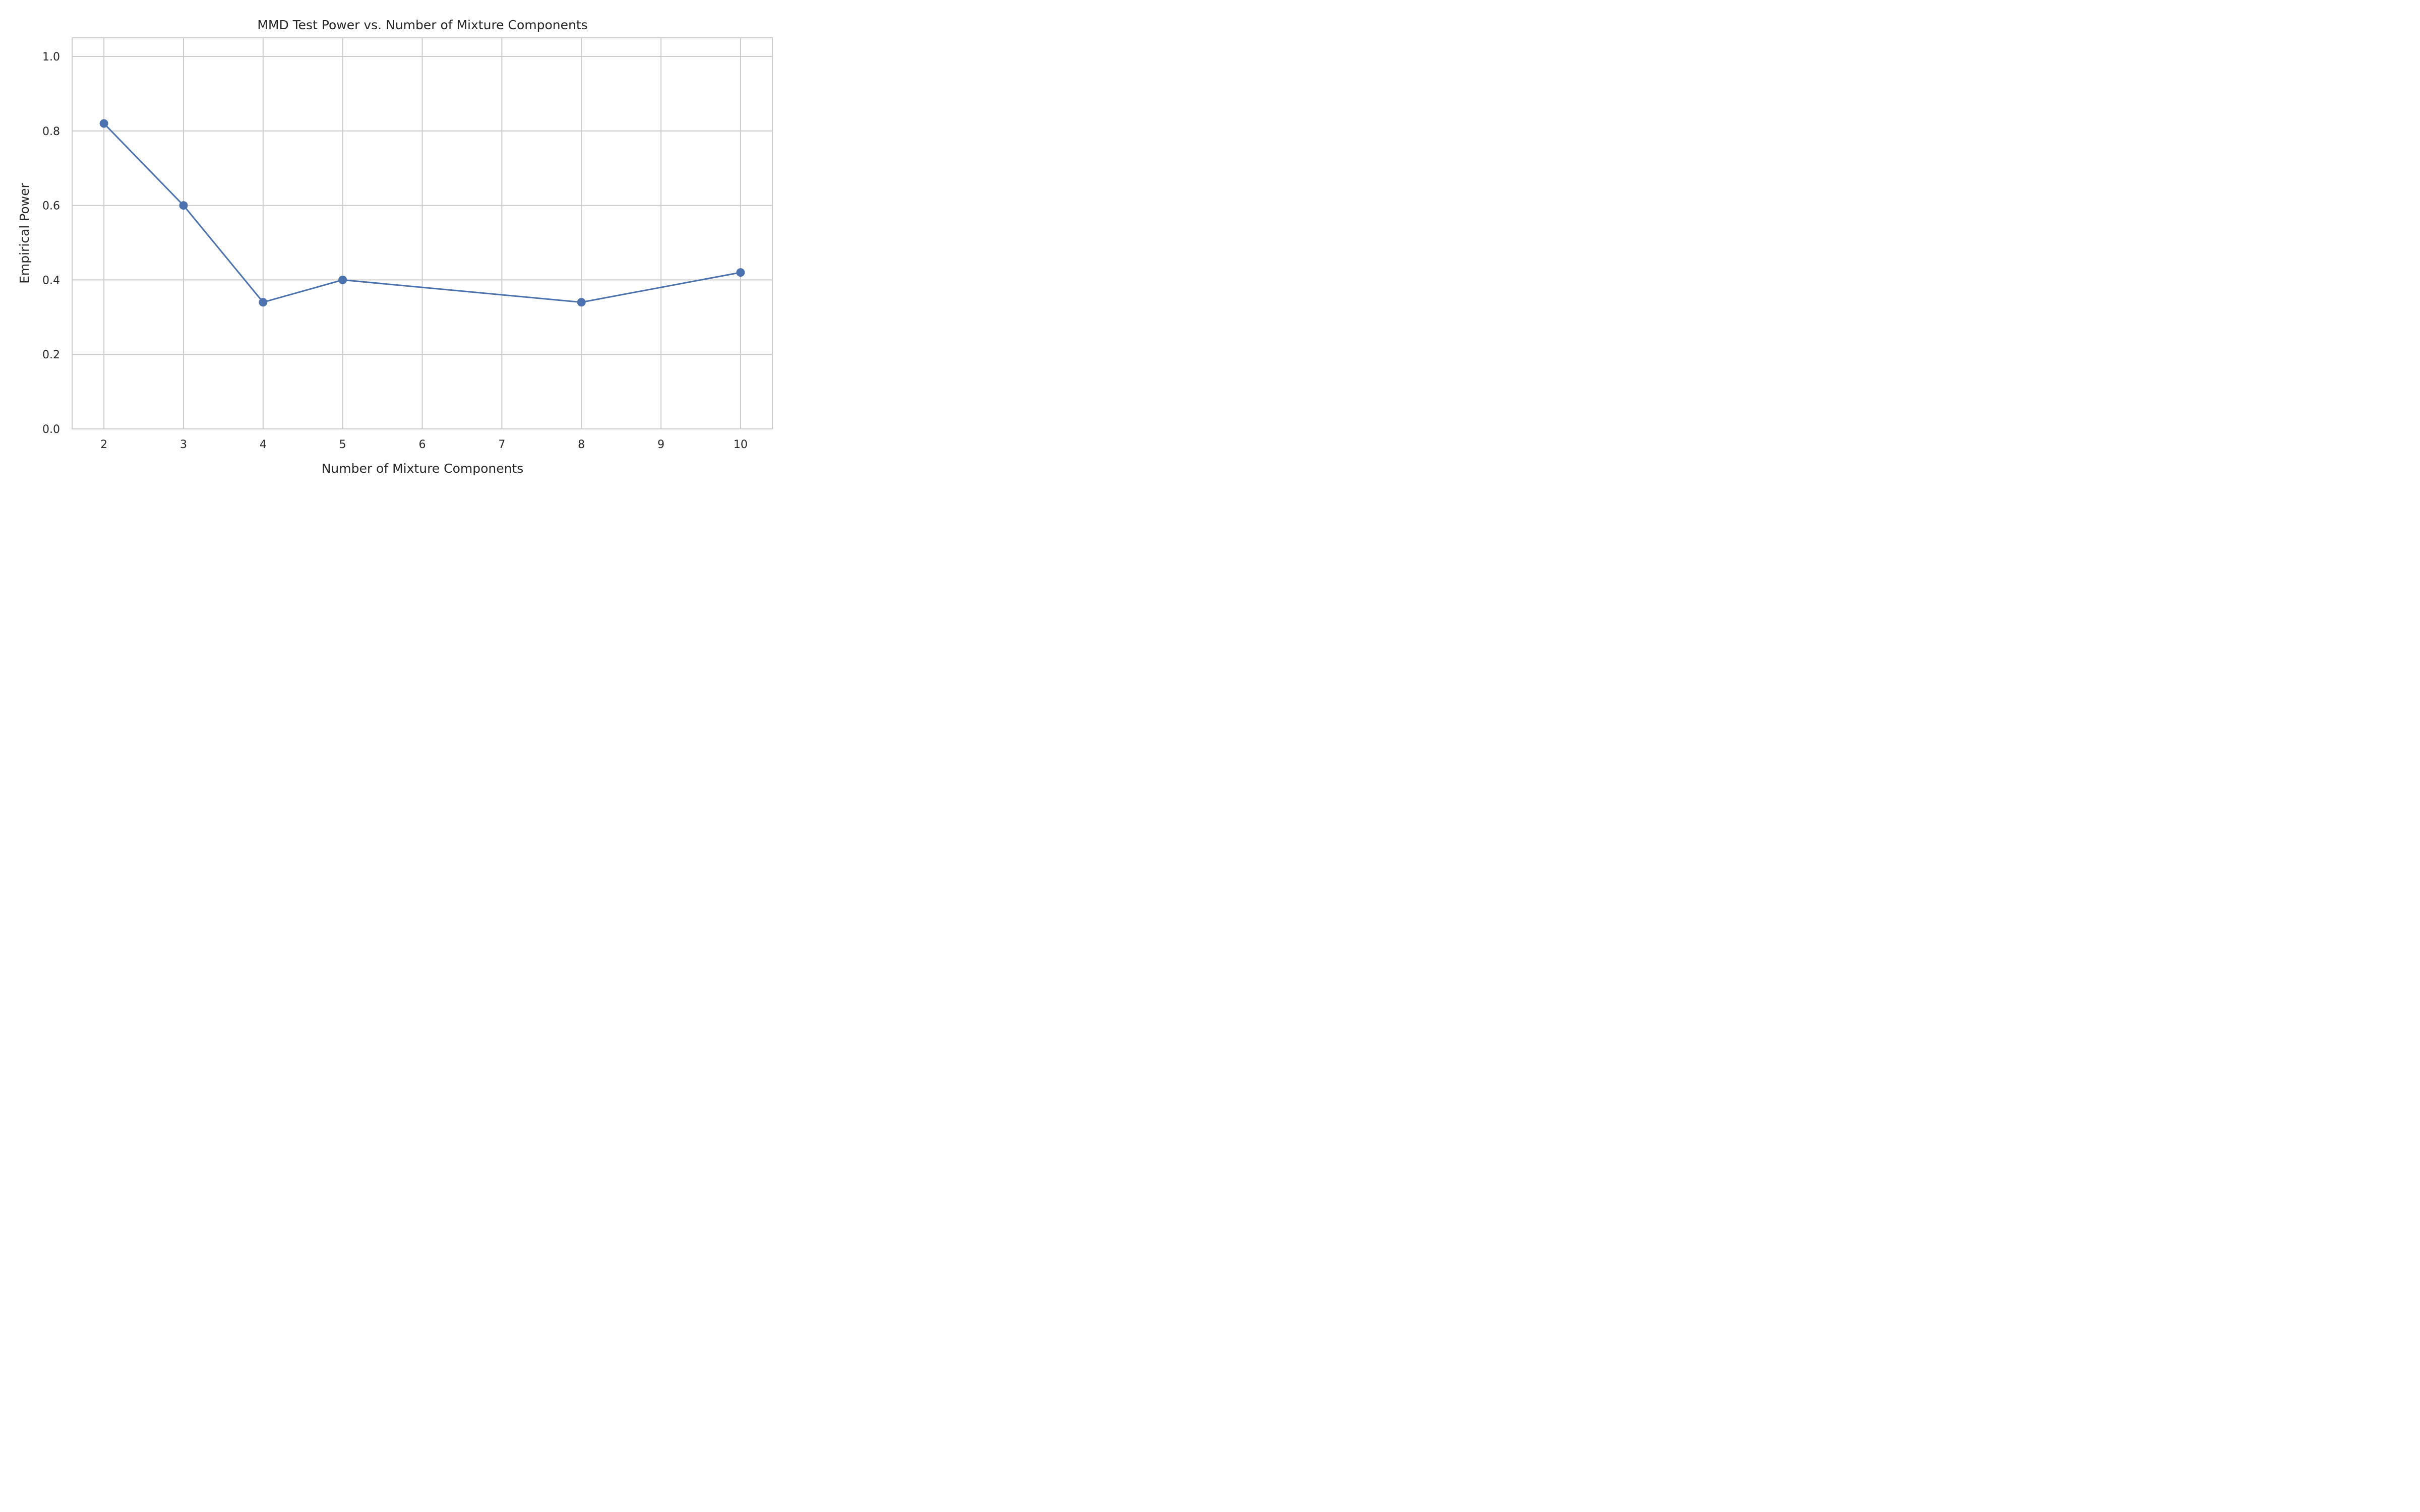  I want to click on y-axis-label: Empirical Power, so click(24, 232).